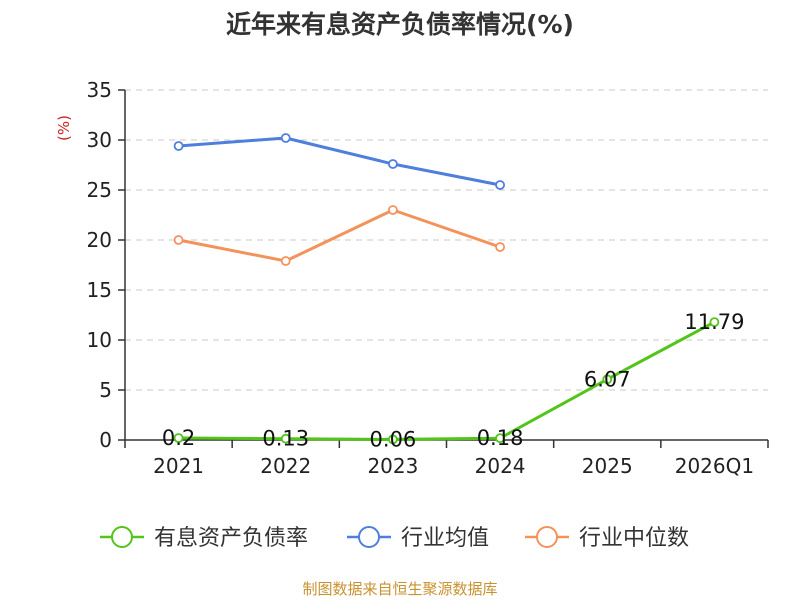 The height and width of the screenshot is (600, 800). What do you see at coordinates (400, 24) in the screenshot?
I see `chart-title: 近年来有息资产负债率情况(%)` at bounding box center [400, 24].